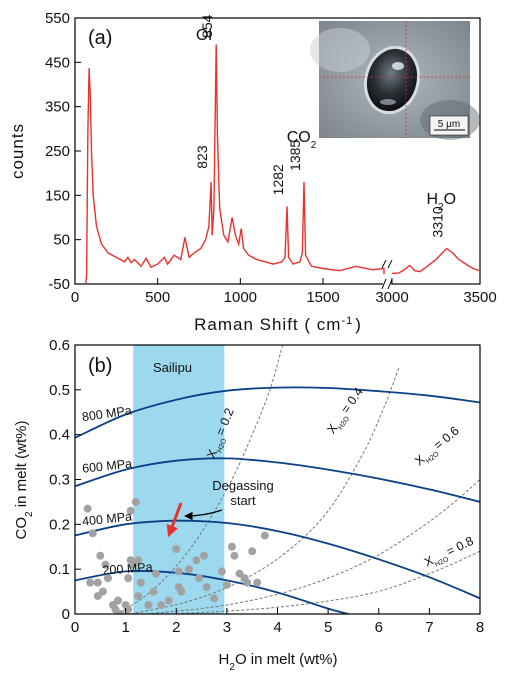  Describe the element at coordinates (243, 500) in the screenshot. I see `degassing-label-line2: start` at that location.